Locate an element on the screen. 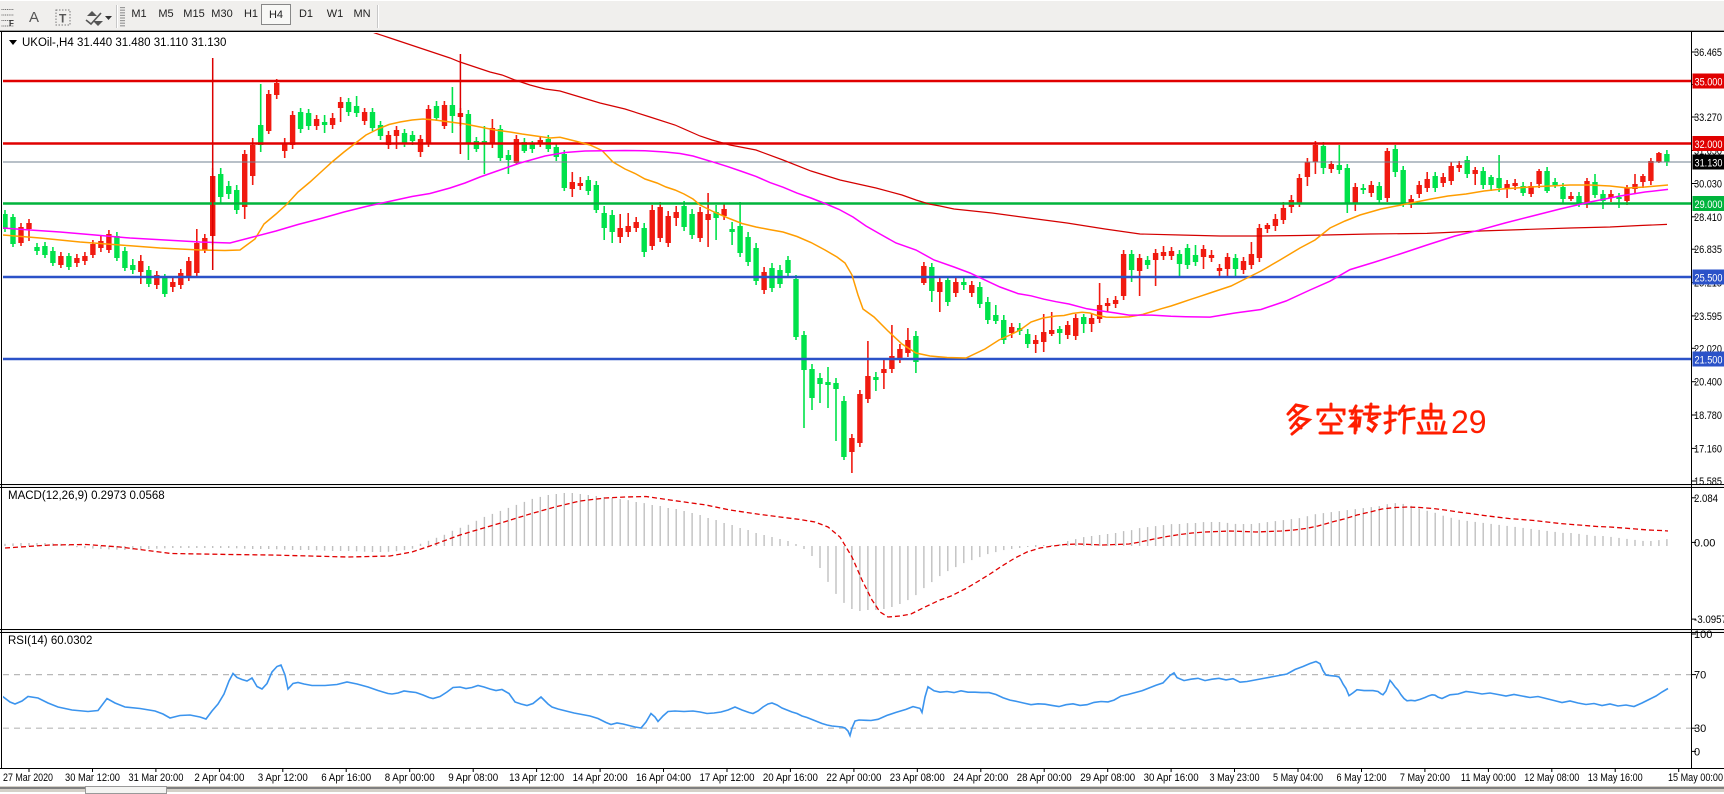 Image resolution: width=1724 pixels, height=794 pixels. svg-text: 35.000 is located at coordinates (1709, 83).